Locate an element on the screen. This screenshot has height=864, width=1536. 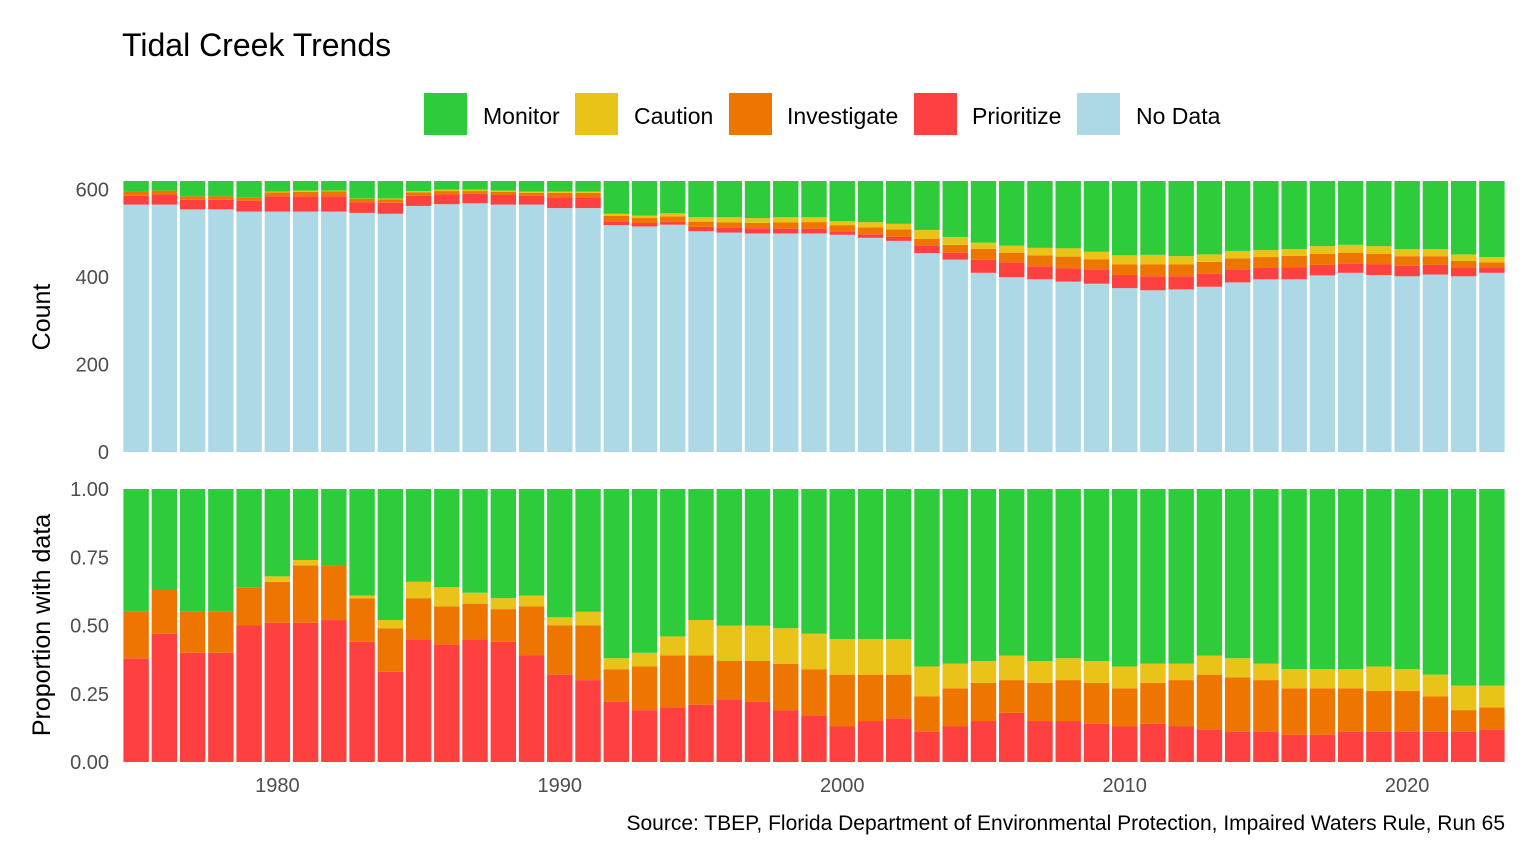
bar-proportion-monitor-1982 is located at coordinates (334, 527).